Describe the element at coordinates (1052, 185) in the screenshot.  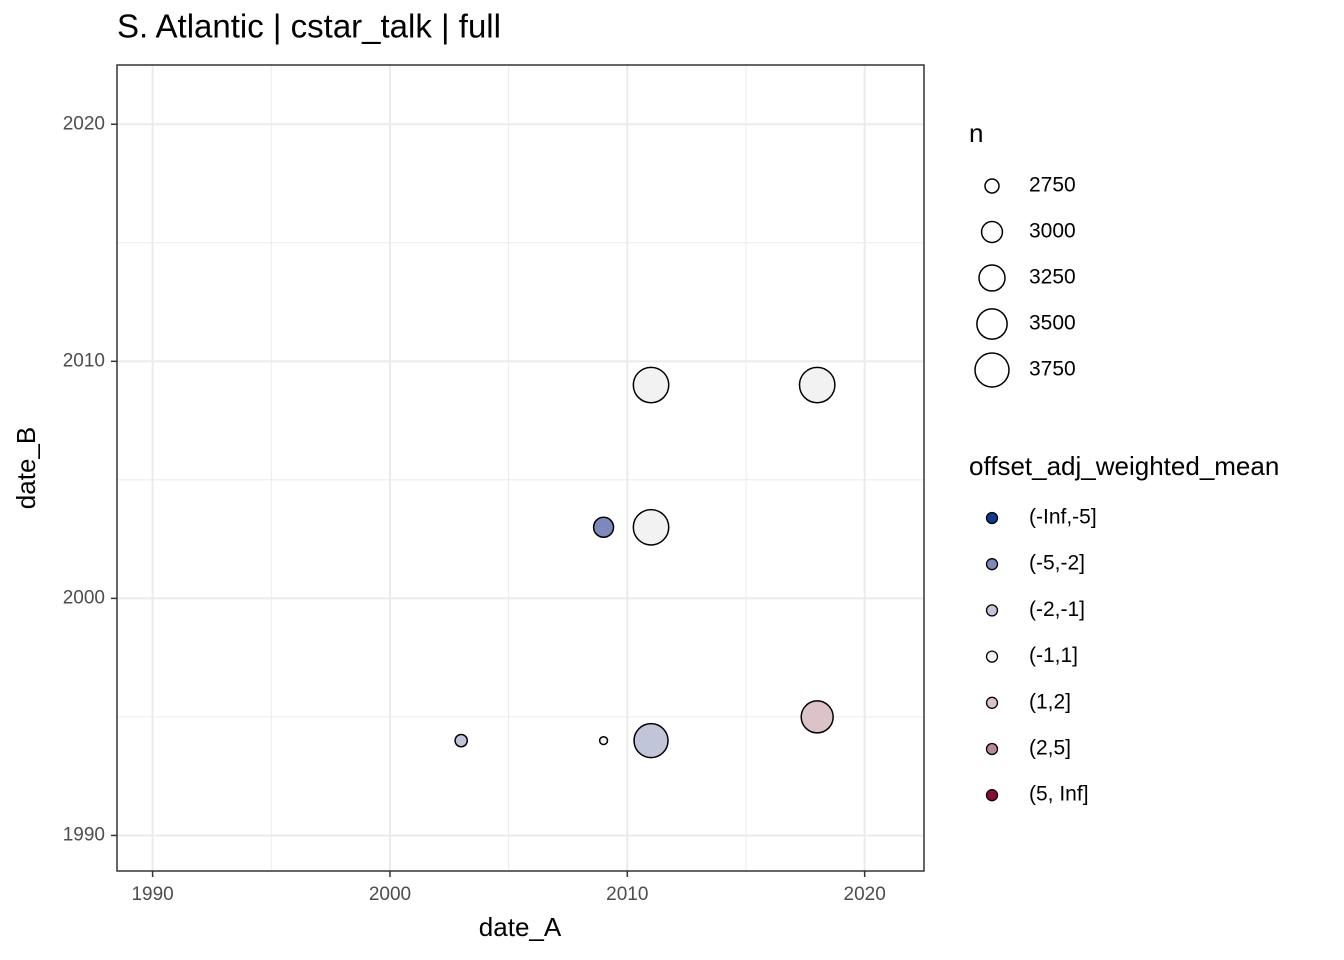
I see `size-legend-label: 2750` at that location.